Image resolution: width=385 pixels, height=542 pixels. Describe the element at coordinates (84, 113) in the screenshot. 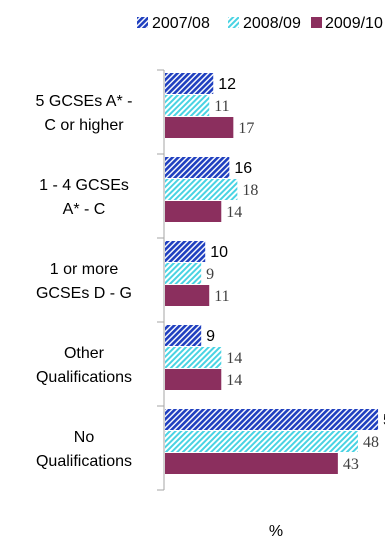

I see `category-label: 5 GCSEs A* -C or higher` at that location.